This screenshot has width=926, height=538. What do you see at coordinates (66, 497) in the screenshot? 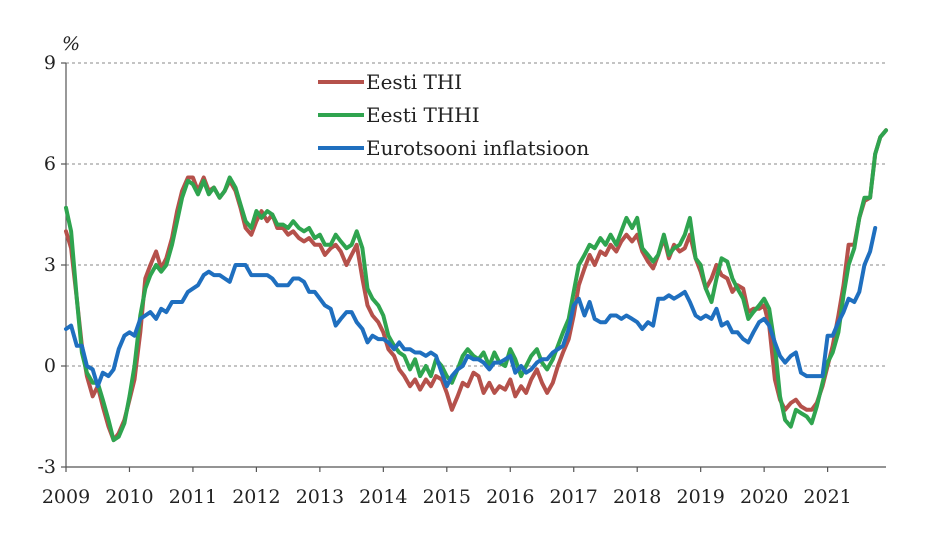
I see `x-tick-label: 2009` at bounding box center [66, 497].